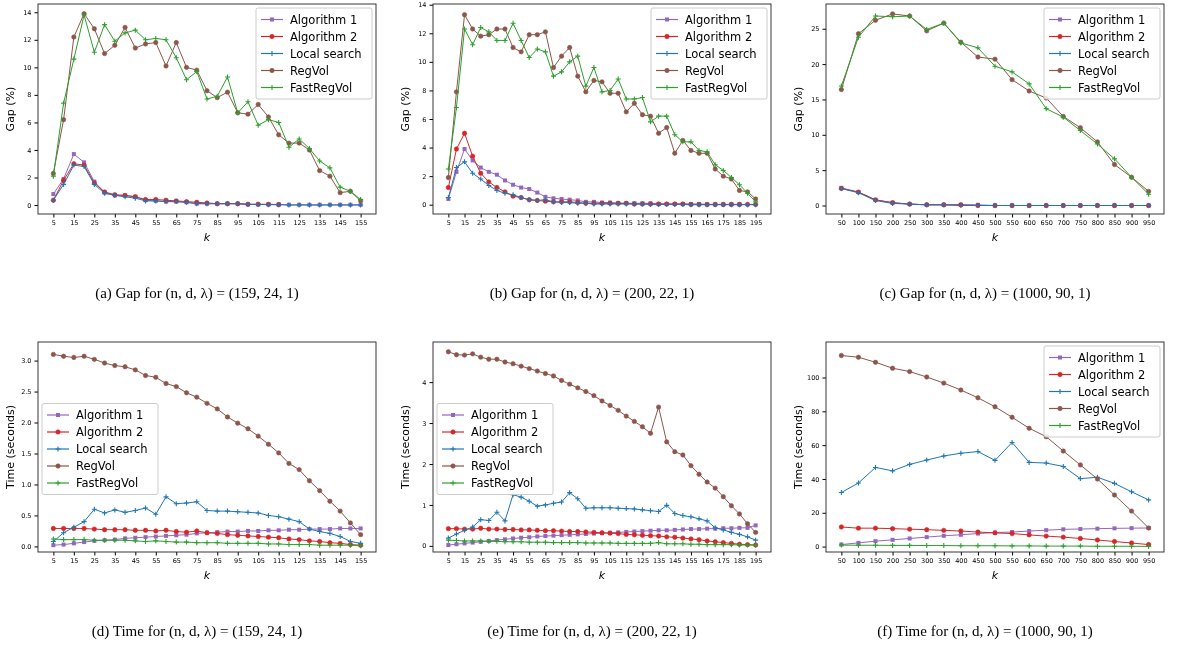  What do you see at coordinates (985, 631) in the screenshot?
I see `text: (f) Time for (n, d, λ) = (1000, 90, 1)` at bounding box center [985, 631].